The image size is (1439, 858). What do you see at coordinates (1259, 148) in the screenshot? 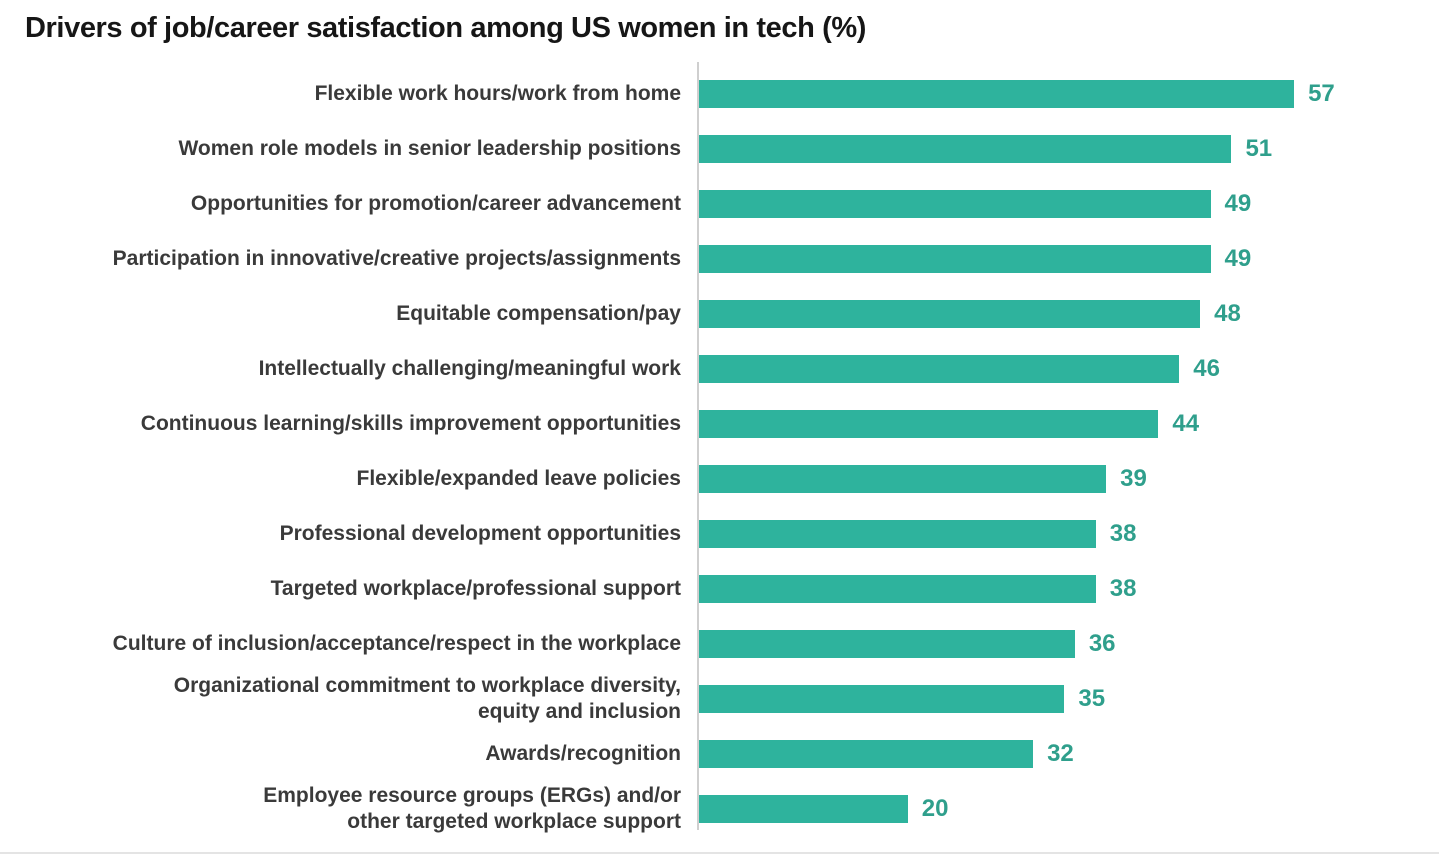
I see `value-label: 51` at bounding box center [1259, 148].